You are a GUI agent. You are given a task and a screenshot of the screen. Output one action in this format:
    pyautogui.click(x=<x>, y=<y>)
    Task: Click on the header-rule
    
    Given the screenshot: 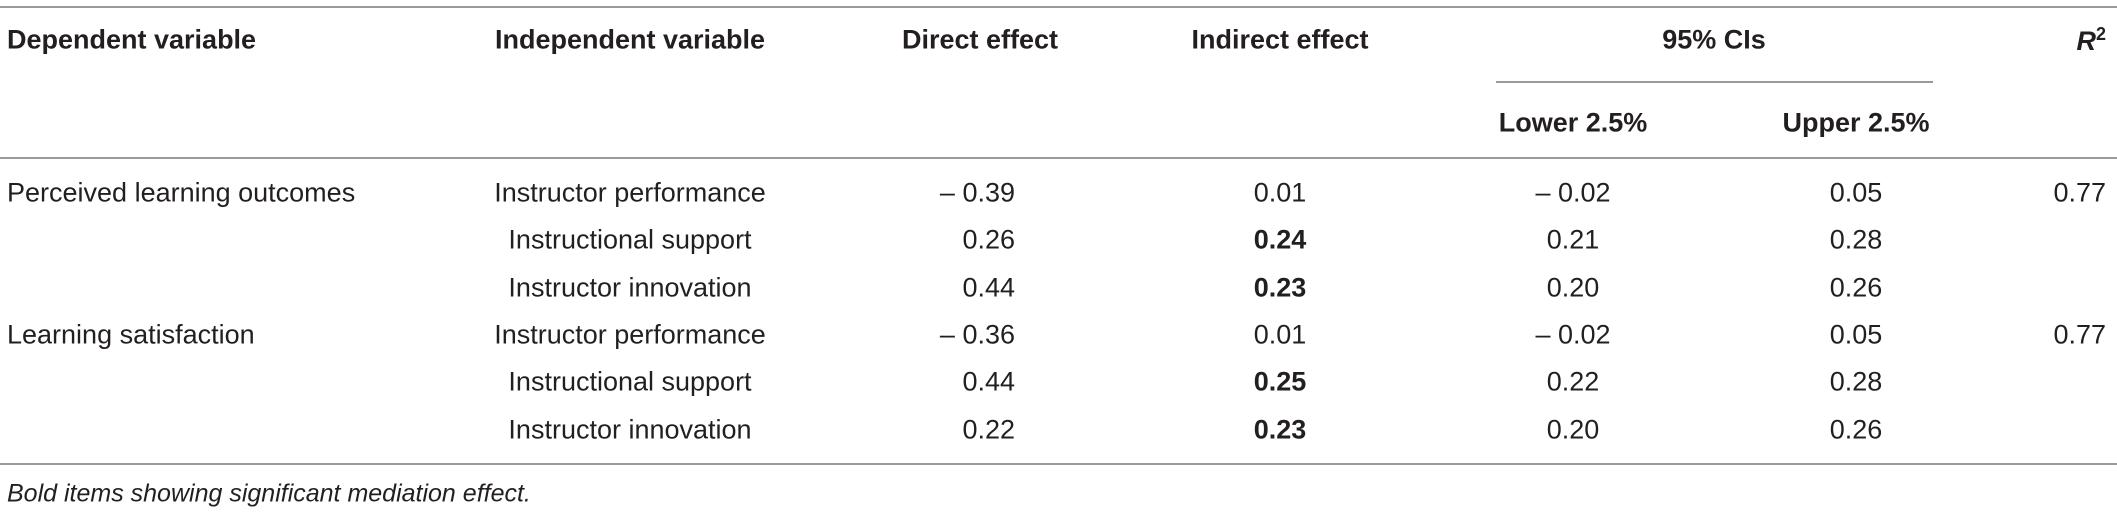 What is the action you would take?
    pyautogui.click(x=1058, y=158)
    